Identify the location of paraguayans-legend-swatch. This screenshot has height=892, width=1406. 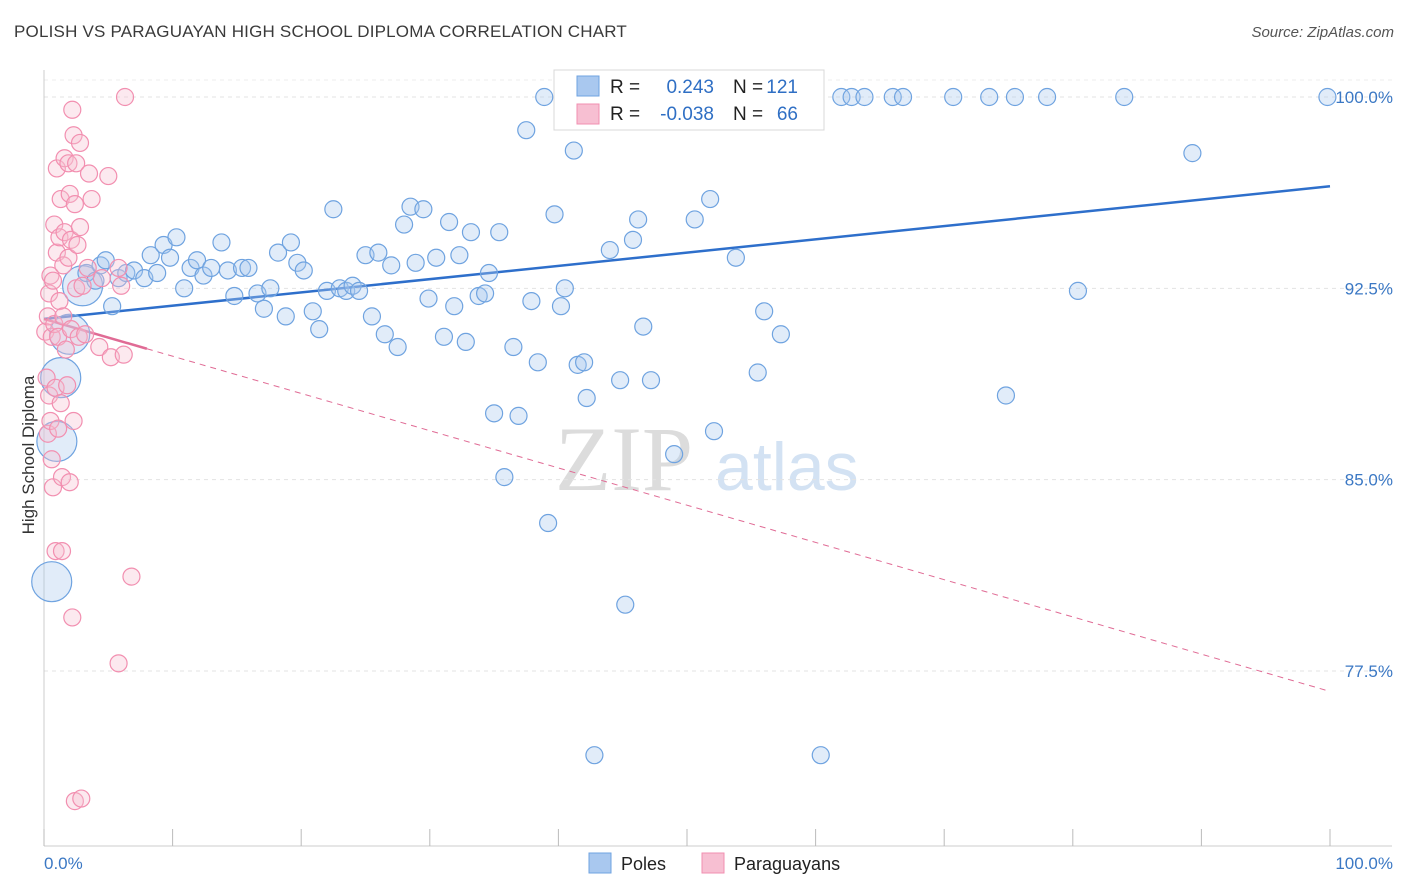
(588, 114).